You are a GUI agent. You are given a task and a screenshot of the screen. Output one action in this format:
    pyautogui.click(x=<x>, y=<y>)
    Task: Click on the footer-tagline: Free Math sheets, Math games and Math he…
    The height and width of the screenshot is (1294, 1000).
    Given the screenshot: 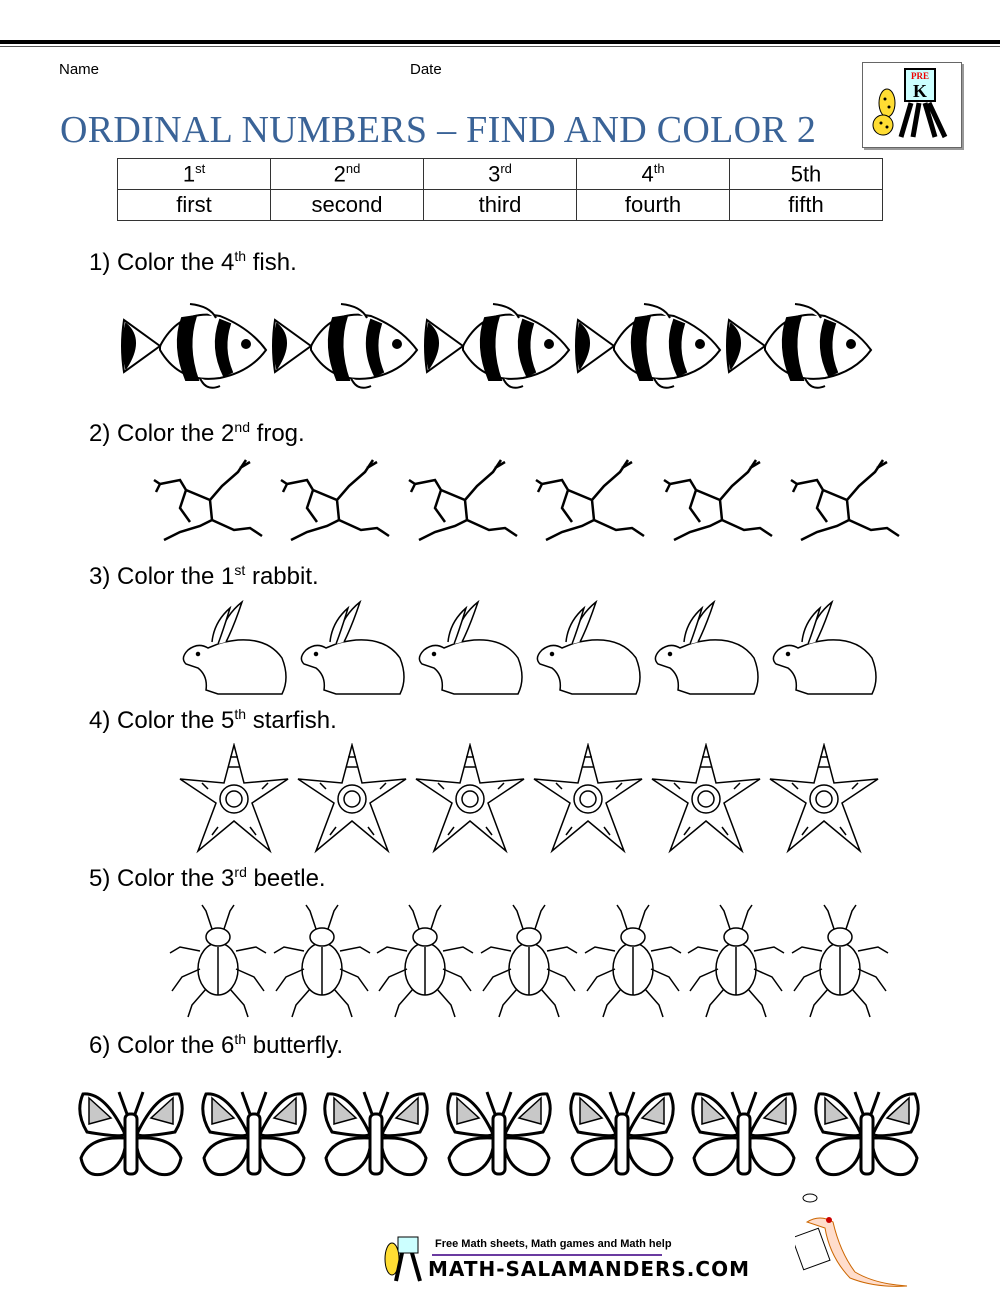 What is the action you would take?
    pyautogui.click(x=553, y=1244)
    